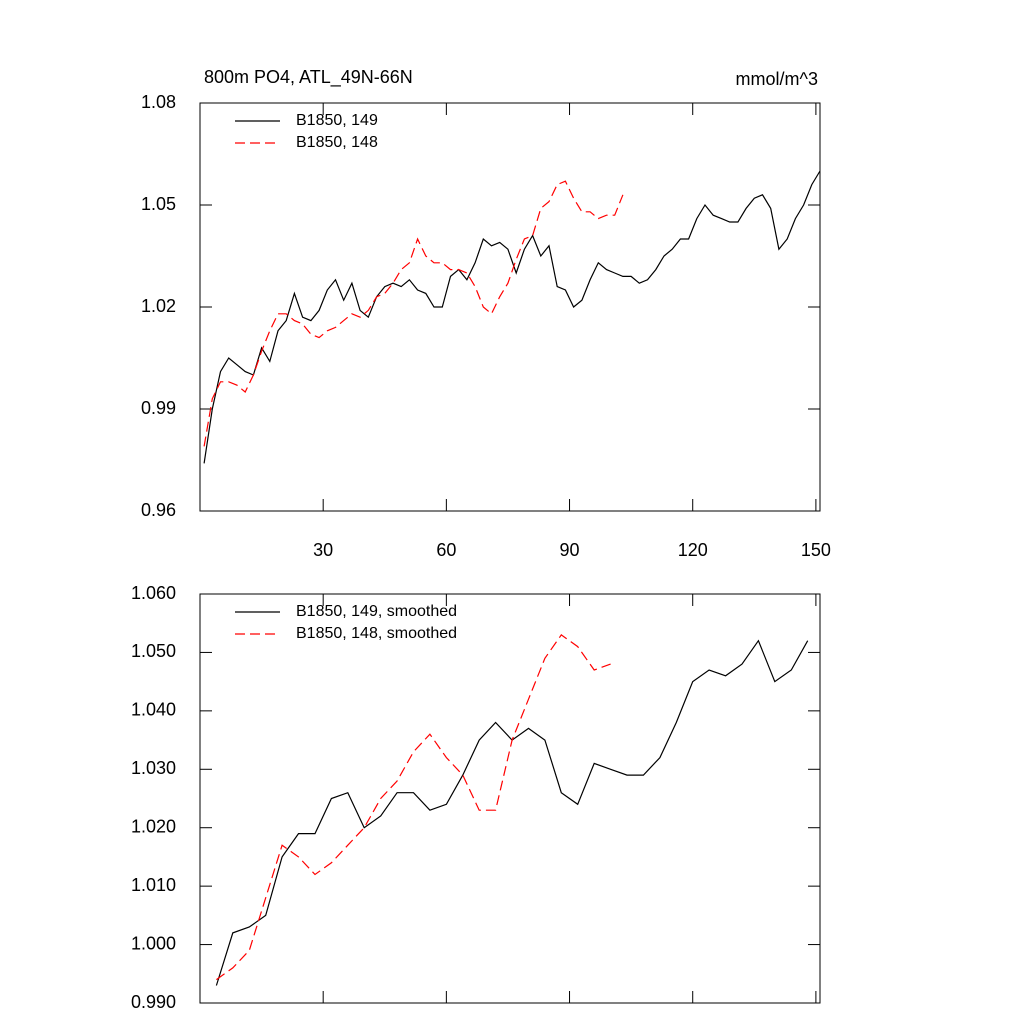  Describe the element at coordinates (158, 408) in the screenshot. I see `y-tick-label: 0.99` at that location.